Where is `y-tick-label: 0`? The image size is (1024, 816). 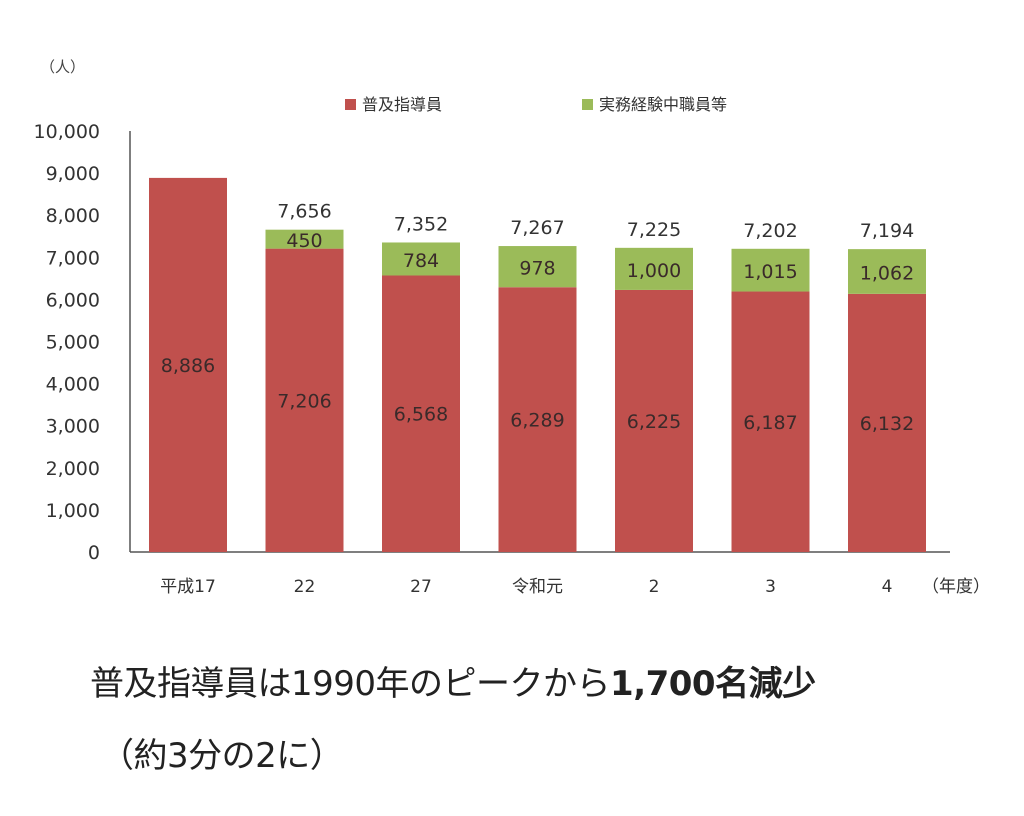 y-tick-label: 0 is located at coordinates (94, 553).